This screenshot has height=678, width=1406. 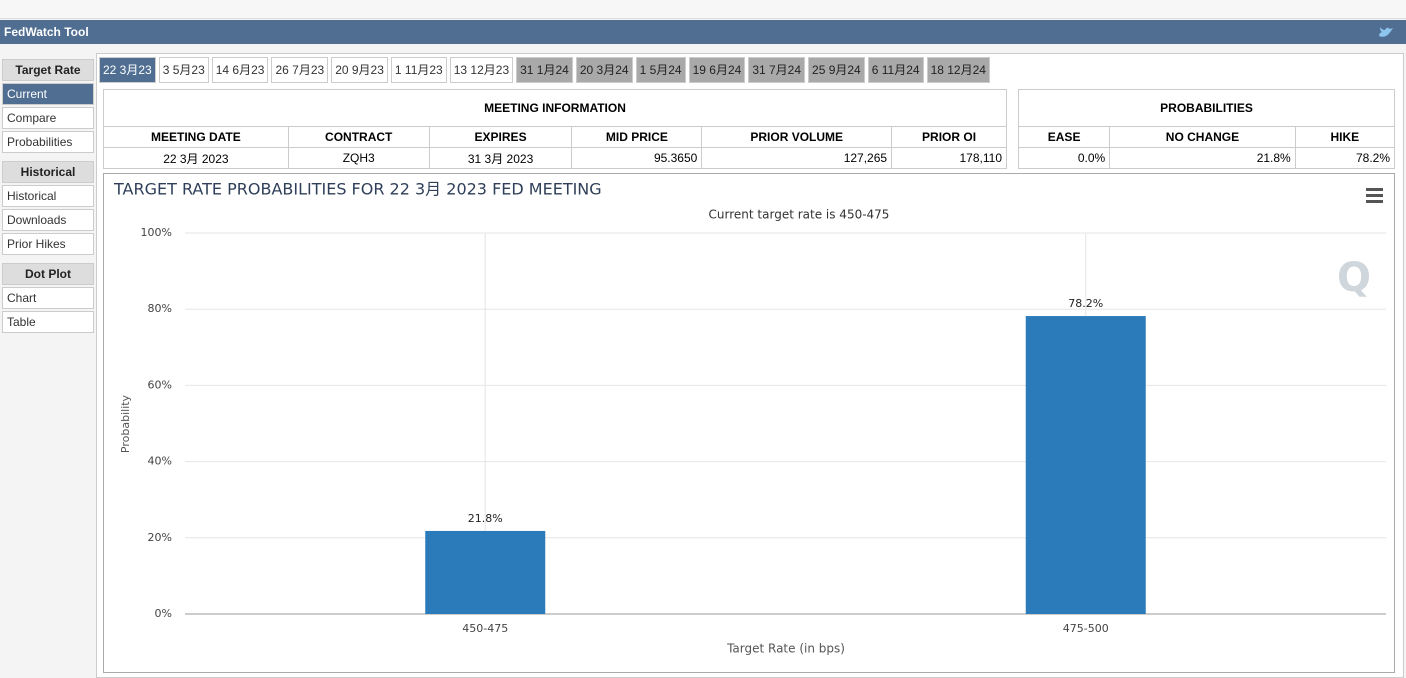 I want to click on header-title: FedWatch Tool, so click(x=46, y=32).